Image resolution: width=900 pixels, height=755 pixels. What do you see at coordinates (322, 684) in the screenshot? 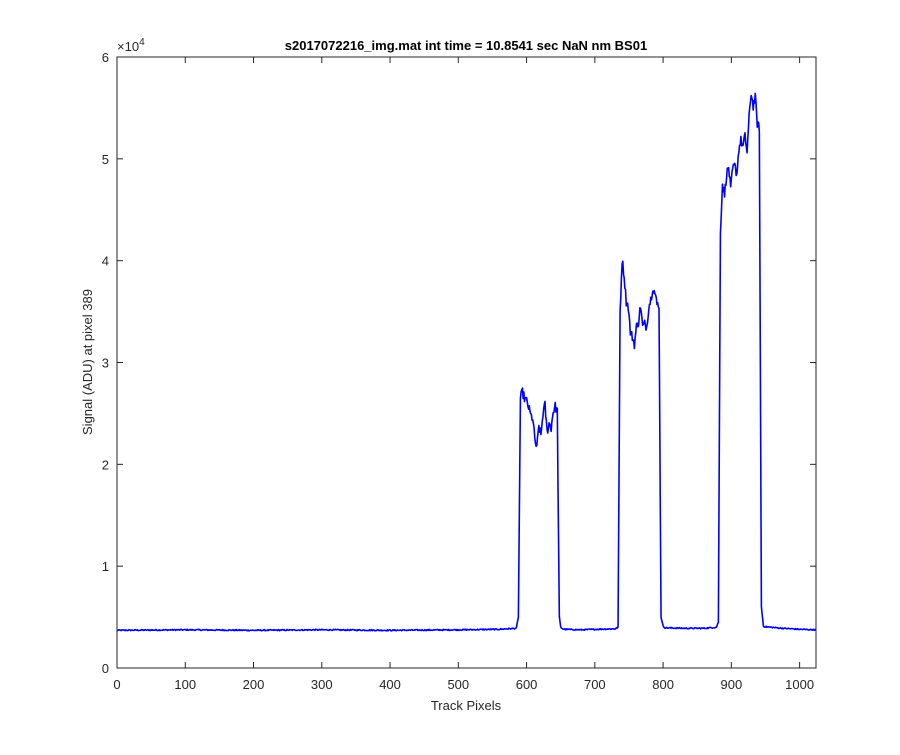
I see `x-tick-label-300: 300` at bounding box center [322, 684].